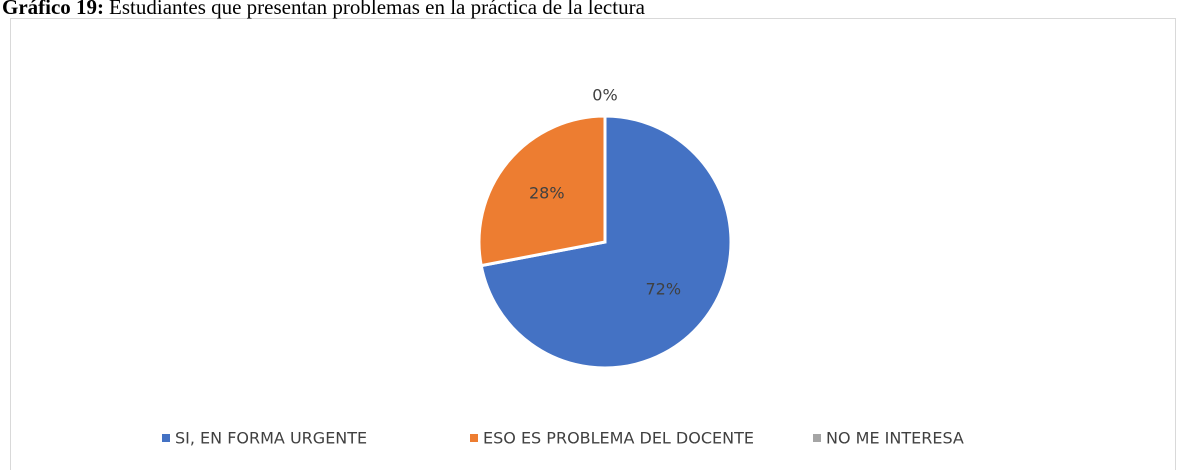 Image resolution: width=1186 pixels, height=470 pixels. I want to click on title-label: Gráfico 19:, so click(53, 9).